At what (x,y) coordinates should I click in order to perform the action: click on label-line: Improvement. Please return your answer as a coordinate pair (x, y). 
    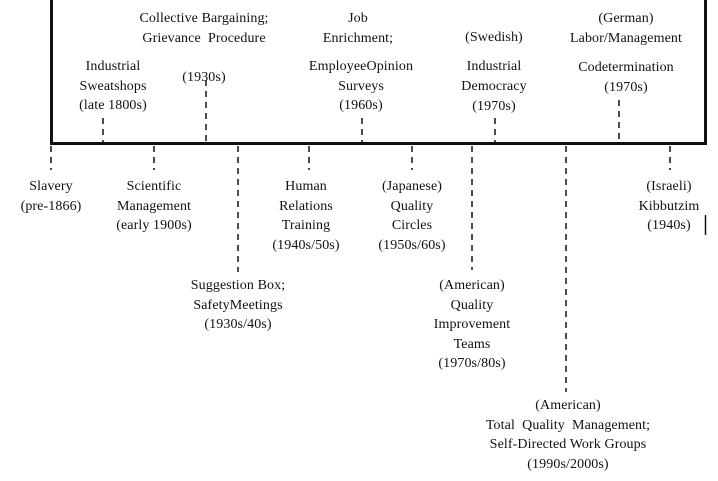
    Looking at the image, I should click on (472, 325).